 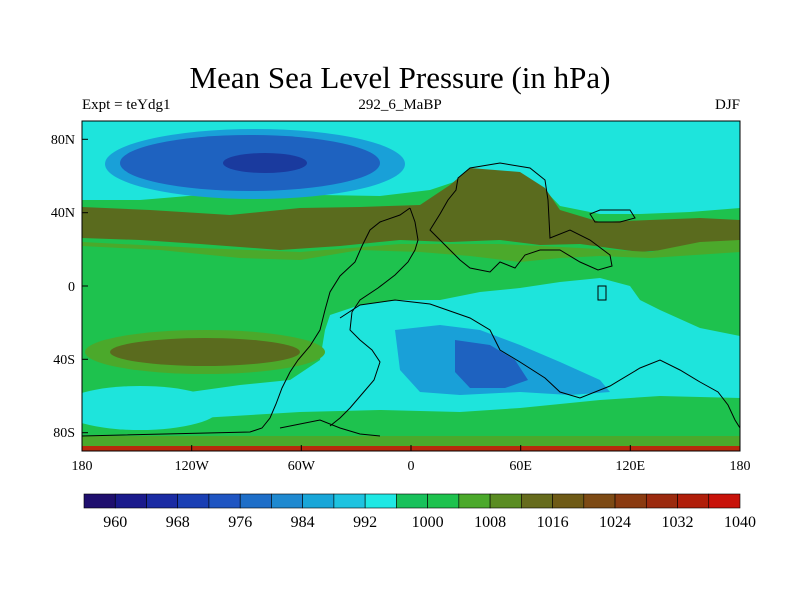 I want to click on south-low-deep, so click(x=491, y=364).